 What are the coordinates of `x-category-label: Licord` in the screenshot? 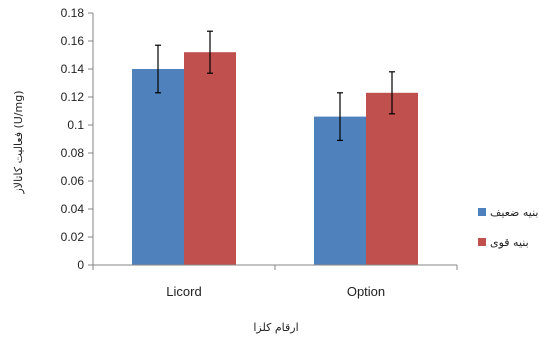 It's located at (183, 291).